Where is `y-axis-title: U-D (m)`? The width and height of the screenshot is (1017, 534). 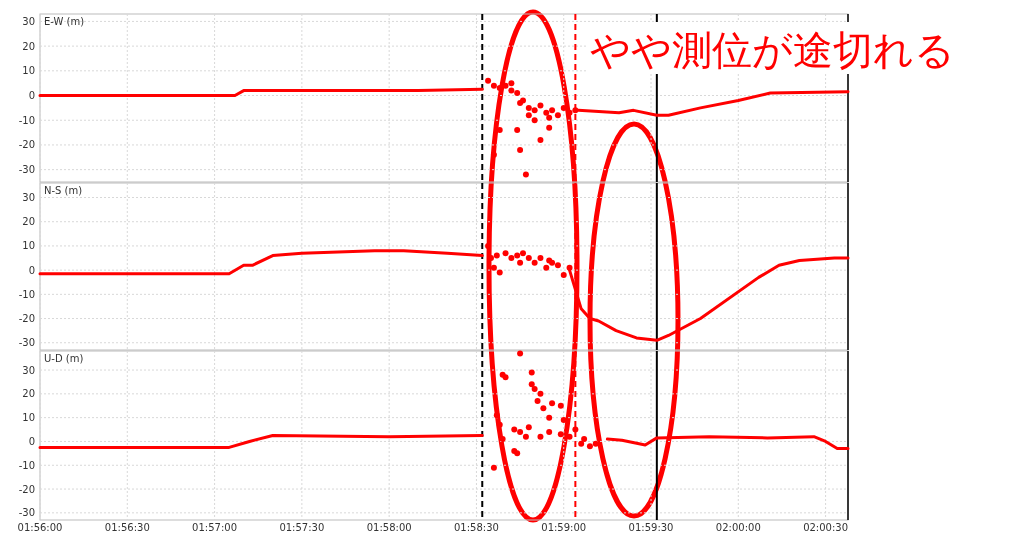
y-axis-title: U-D (m) is located at coordinates (64, 358).